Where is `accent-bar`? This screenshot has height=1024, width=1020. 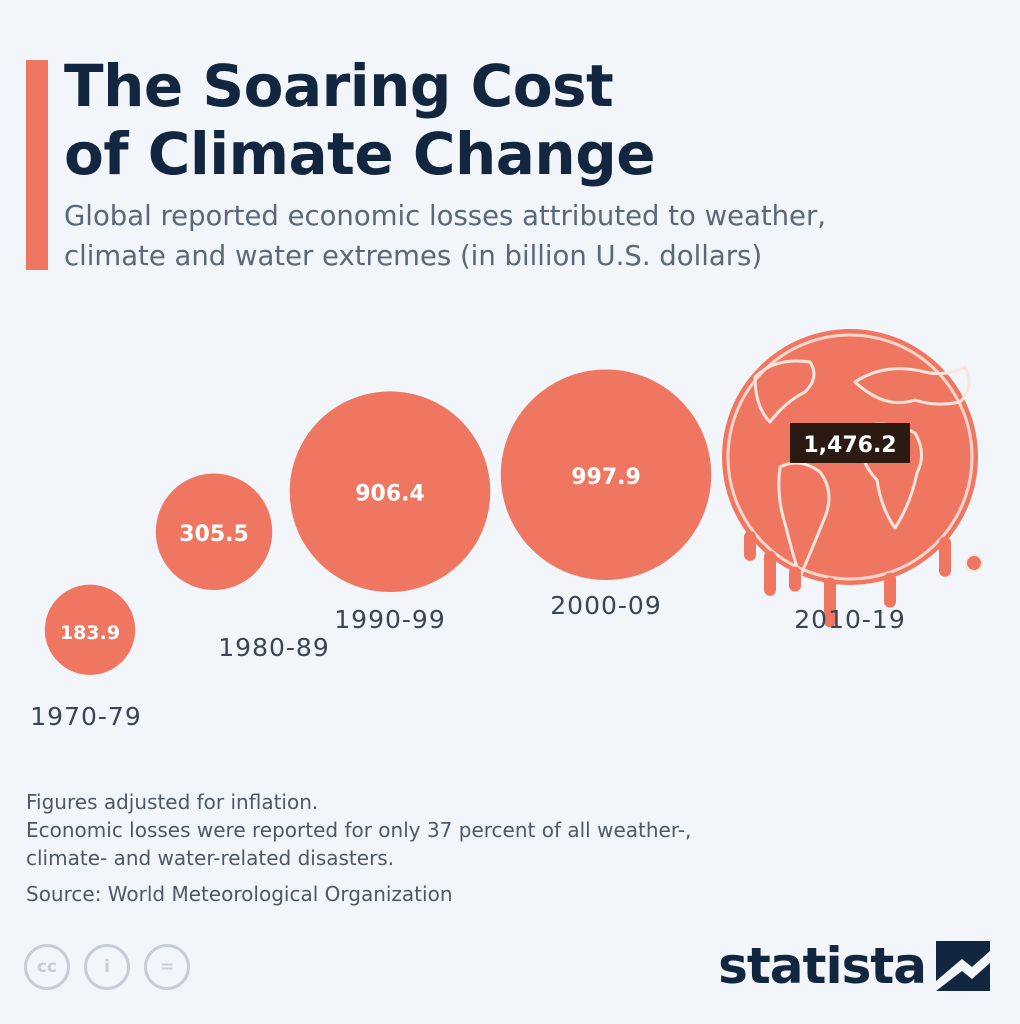 accent-bar is located at coordinates (37, 165).